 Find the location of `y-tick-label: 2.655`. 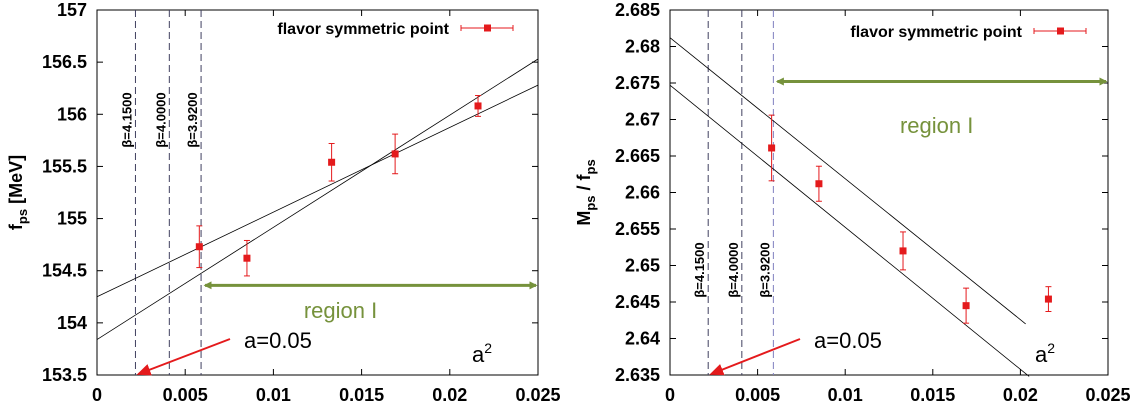

y-tick-label: 2.655 is located at coordinates (637, 229).